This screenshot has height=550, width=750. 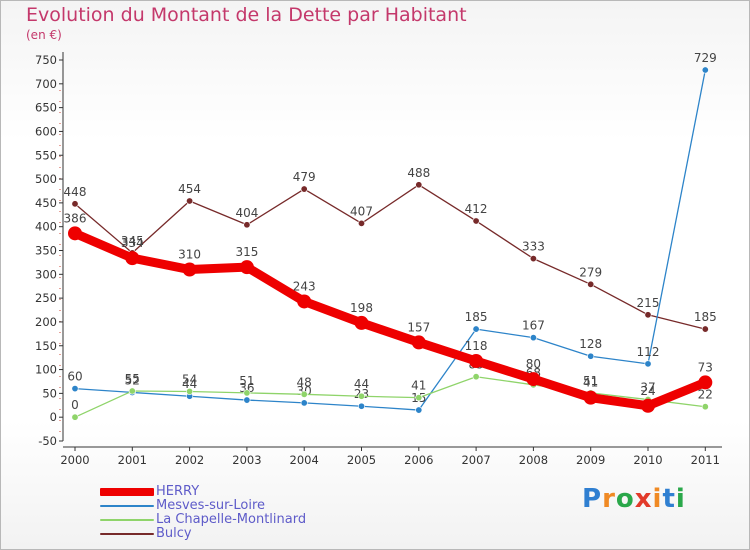 I want to click on y-tick-label: 150, so click(x=46, y=346).